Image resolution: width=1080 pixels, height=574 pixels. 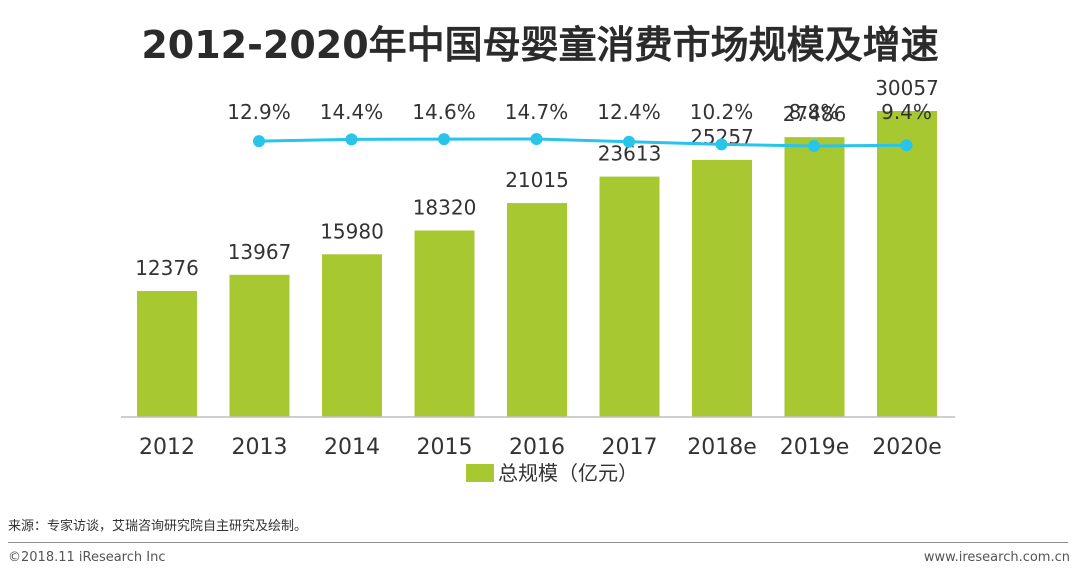 What do you see at coordinates (480, 473) in the screenshot?
I see `legend-swatch` at bounding box center [480, 473].